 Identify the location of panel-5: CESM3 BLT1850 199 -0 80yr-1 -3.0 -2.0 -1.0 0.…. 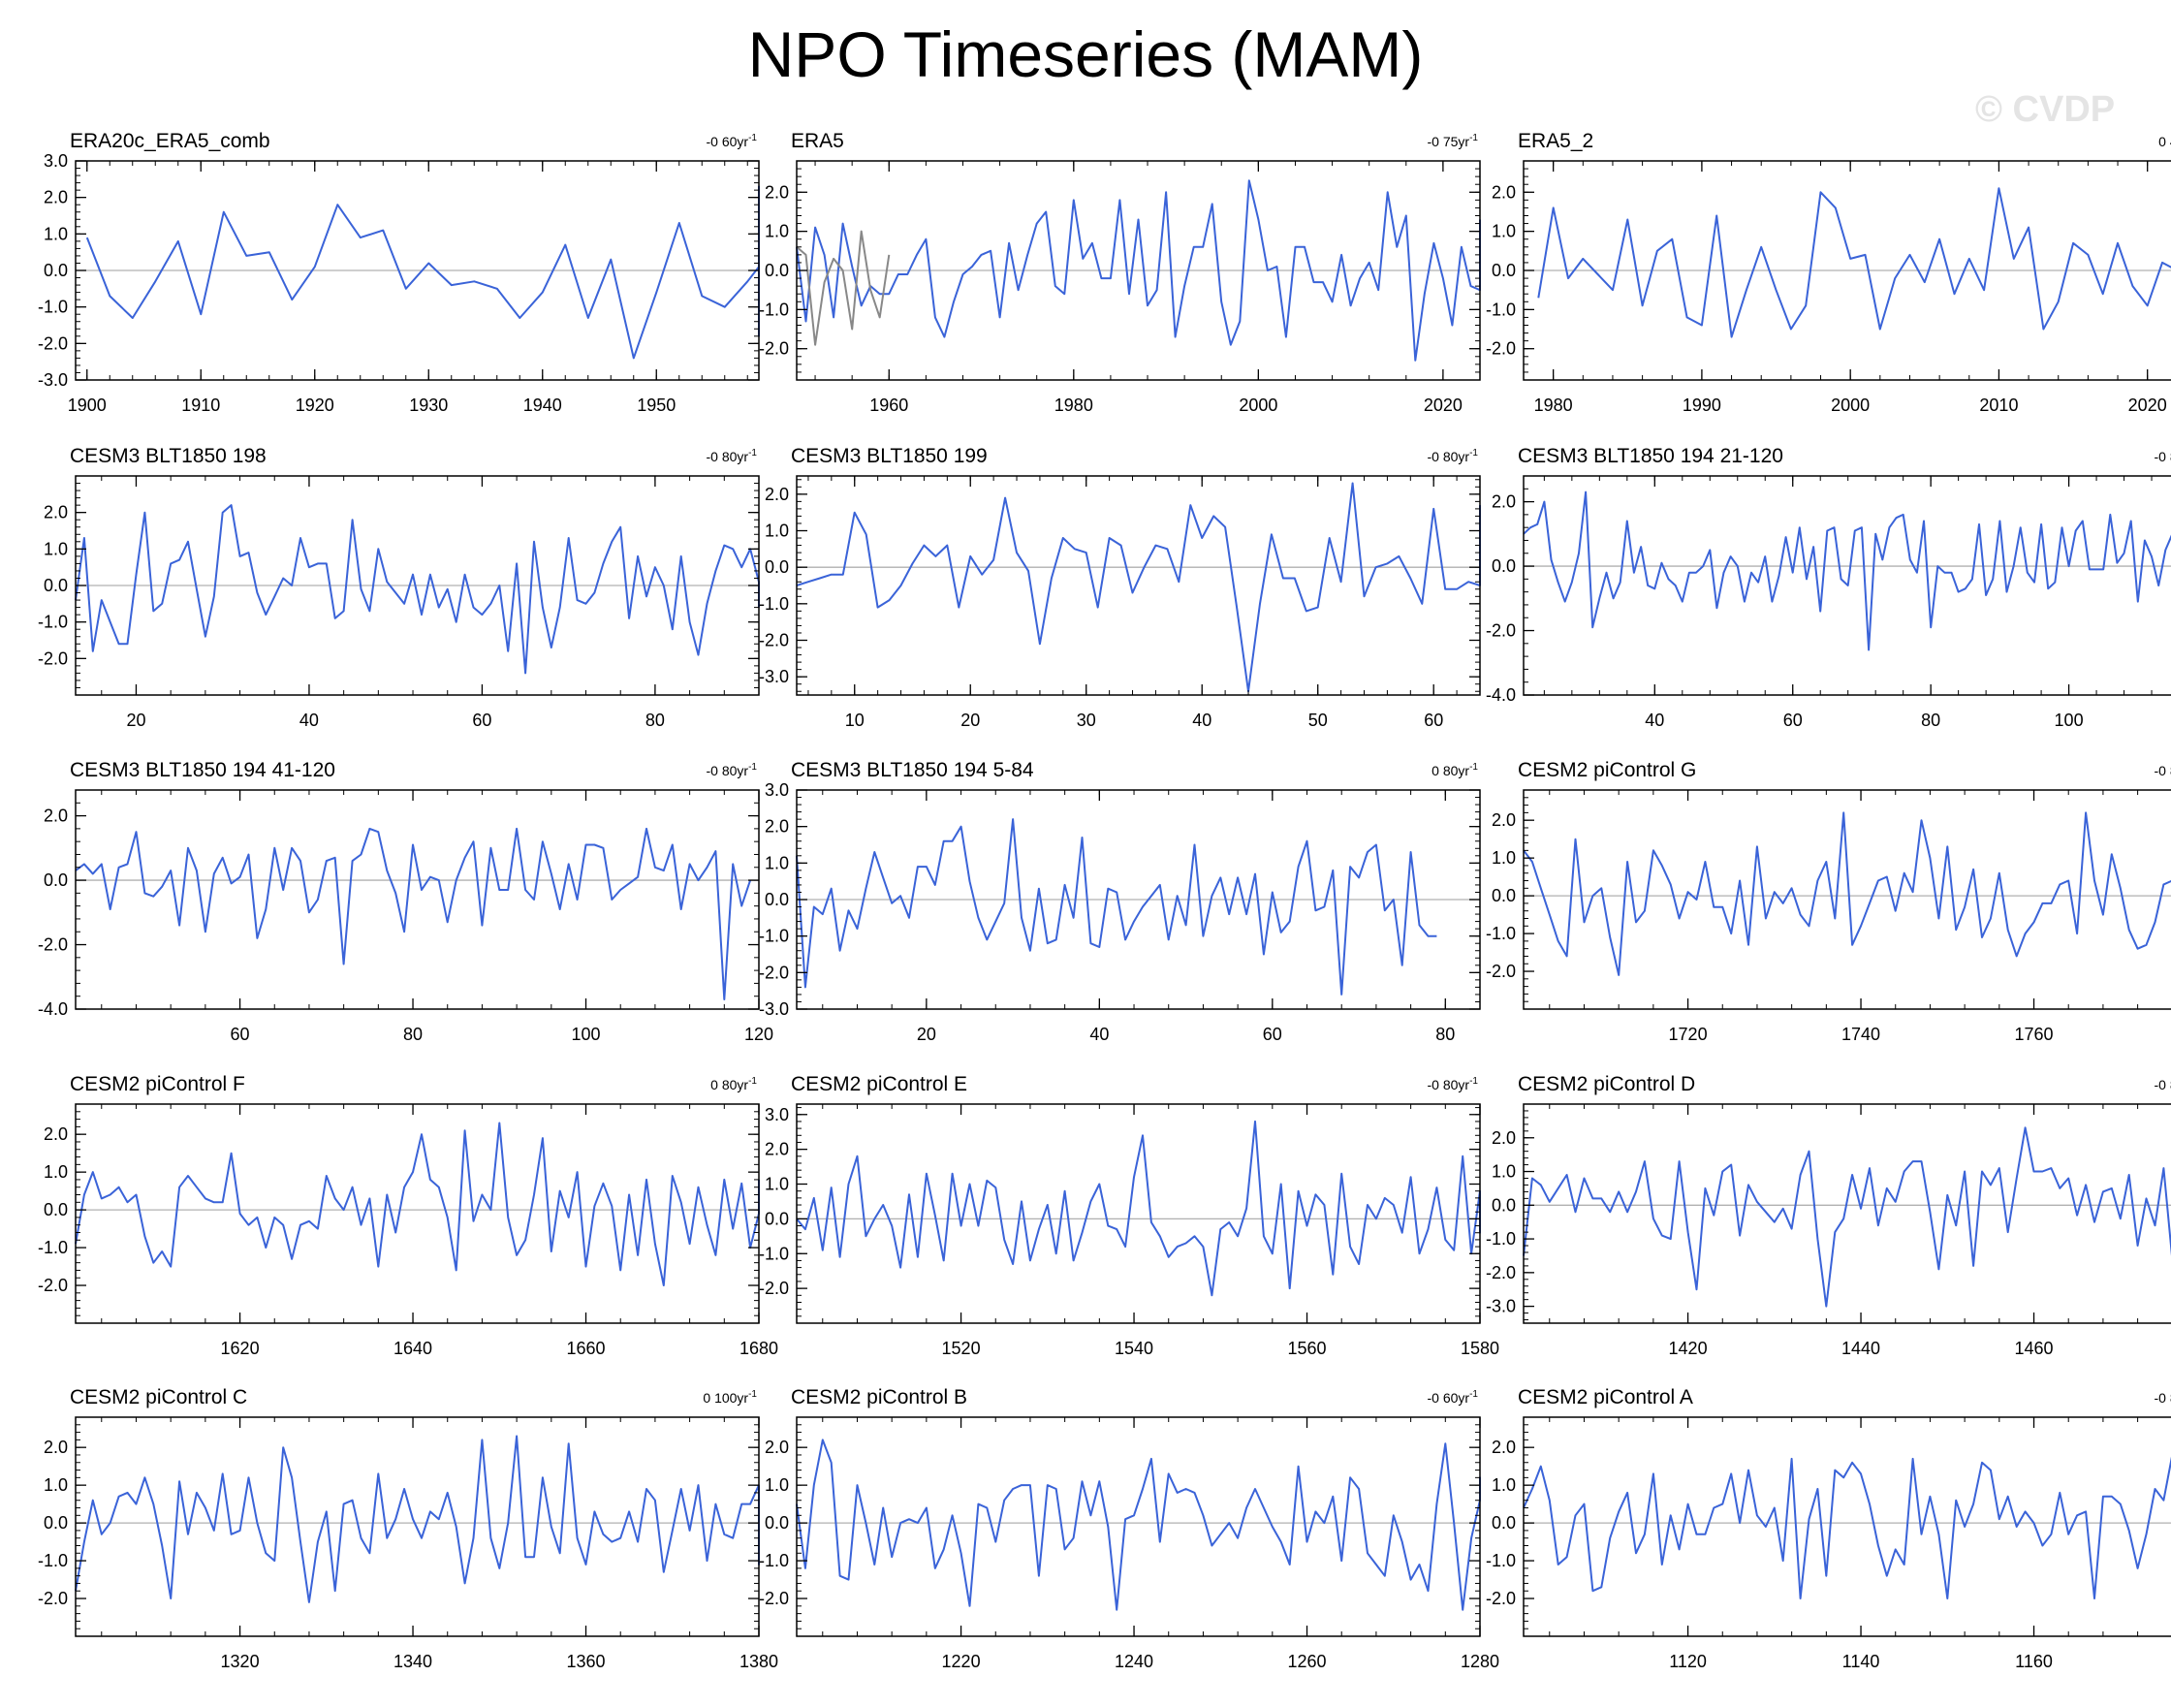
(1120, 587).